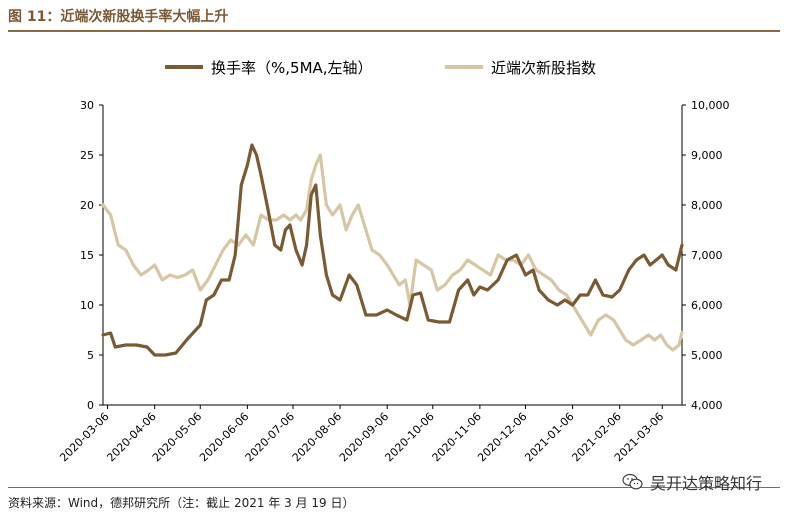 The height and width of the screenshot is (519, 788). I want to click on y-right-tick-label: 8,000, so click(707, 205).